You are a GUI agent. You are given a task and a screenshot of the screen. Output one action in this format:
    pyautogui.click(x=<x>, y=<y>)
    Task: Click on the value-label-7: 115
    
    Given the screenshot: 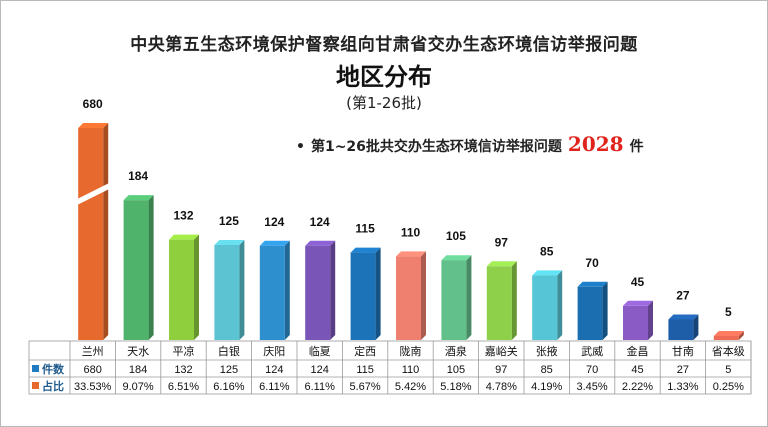 What is the action you would take?
    pyautogui.click(x=365, y=229)
    